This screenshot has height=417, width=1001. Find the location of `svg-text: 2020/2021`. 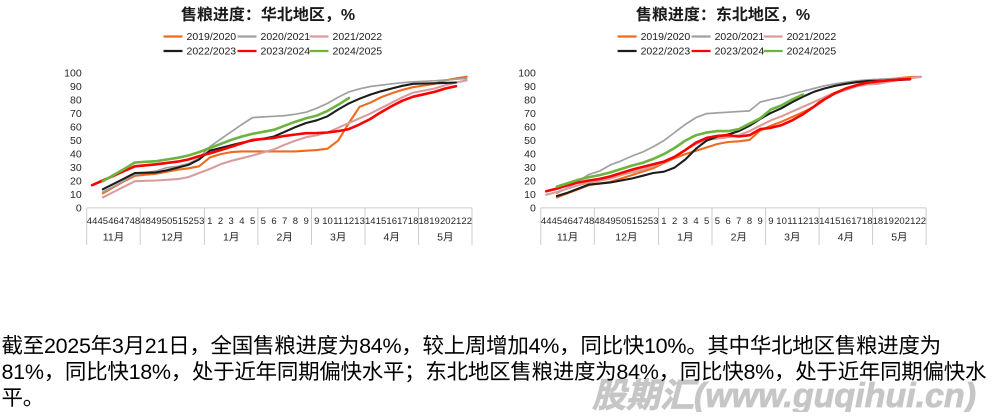

svg-text: 2020/2021 is located at coordinates (740, 37).